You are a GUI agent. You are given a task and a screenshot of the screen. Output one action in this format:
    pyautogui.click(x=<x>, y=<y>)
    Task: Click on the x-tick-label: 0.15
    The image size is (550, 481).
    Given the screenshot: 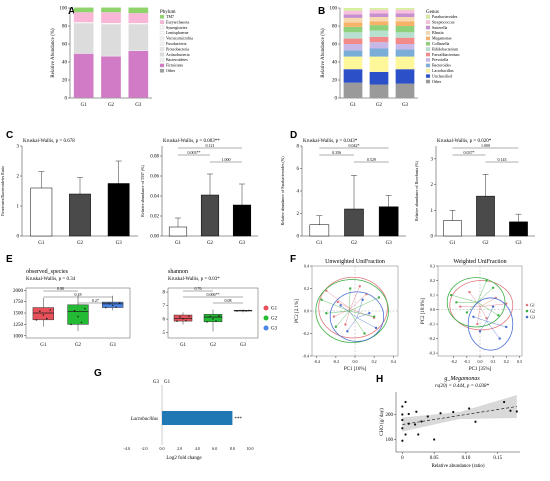 What is the action you would take?
    pyautogui.click(x=497, y=458)
    